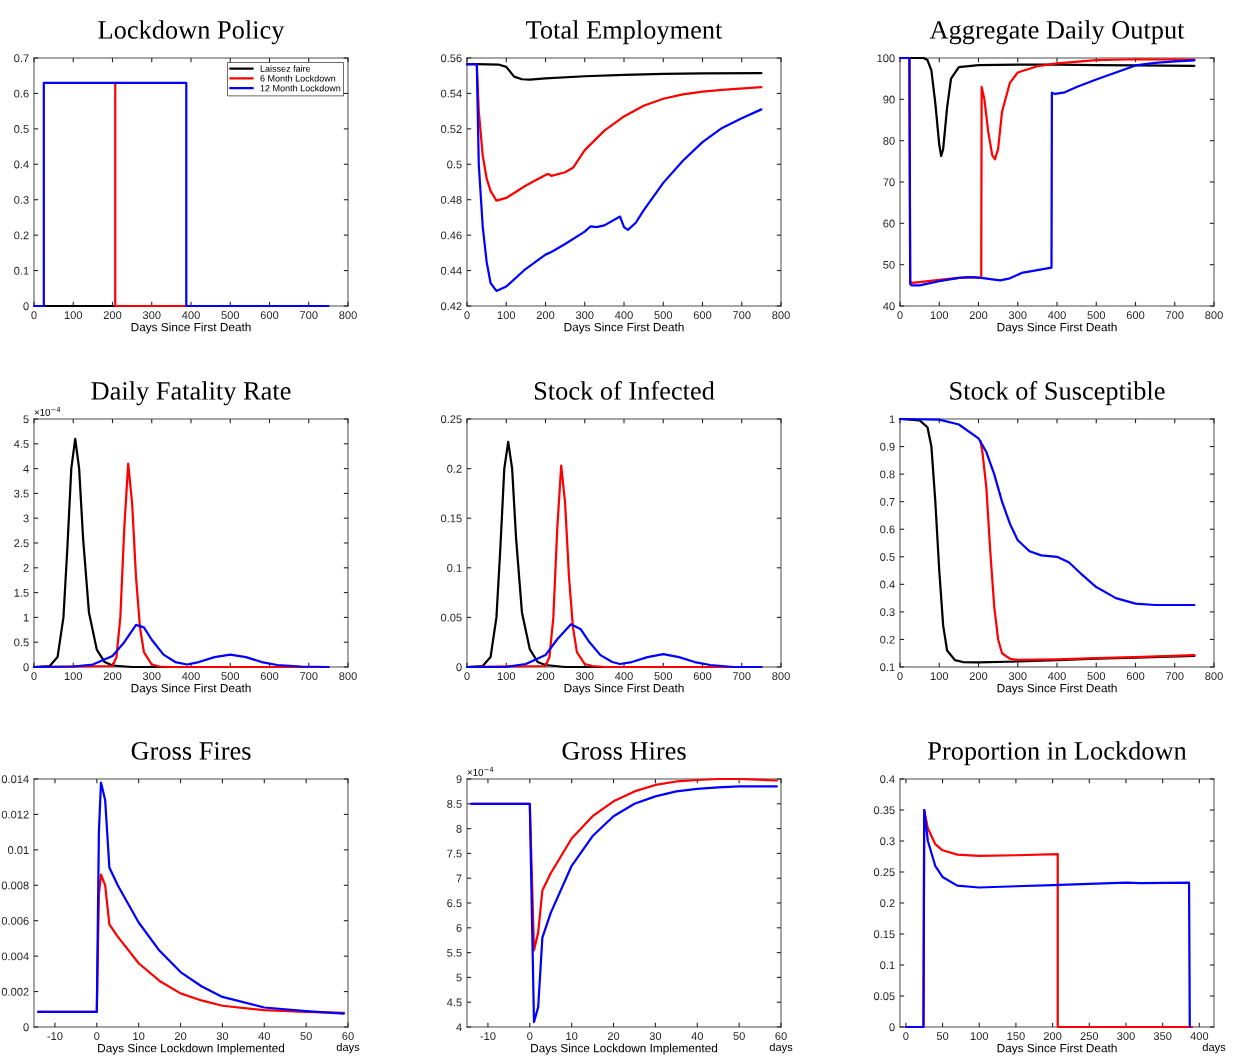 Image resolution: width=1235 pixels, height=1059 pixels. I want to click on chart-title: Stock of Infected, so click(624, 390).